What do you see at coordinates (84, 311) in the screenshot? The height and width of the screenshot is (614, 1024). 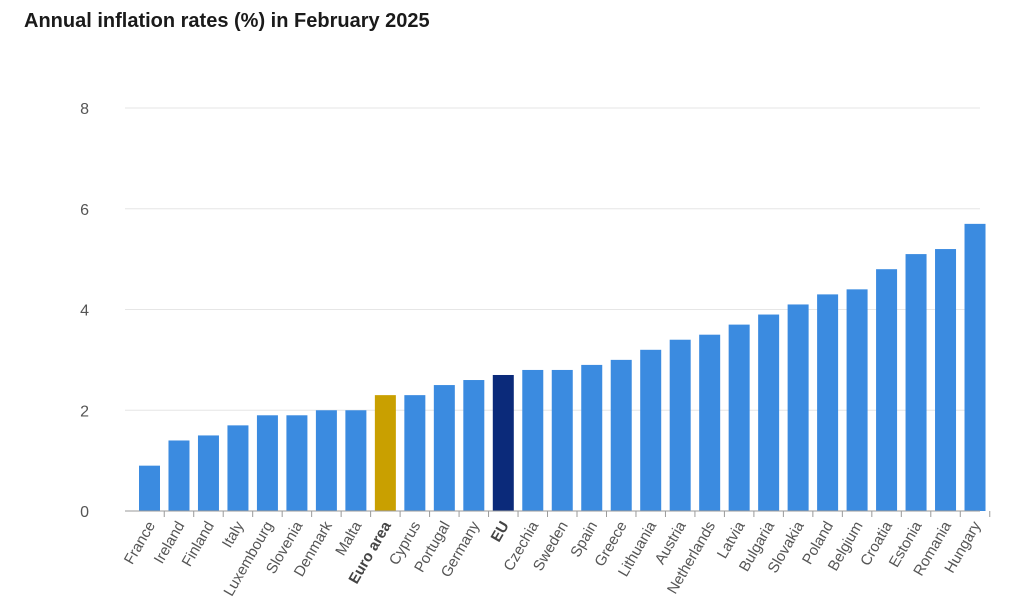 I see `y-tick-label: 4` at bounding box center [84, 311].